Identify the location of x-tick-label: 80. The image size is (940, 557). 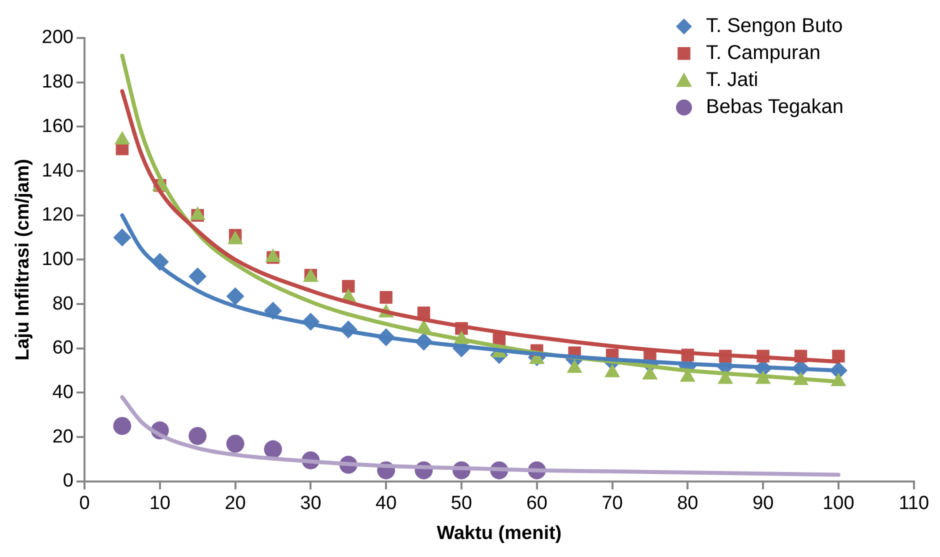
(687, 503).